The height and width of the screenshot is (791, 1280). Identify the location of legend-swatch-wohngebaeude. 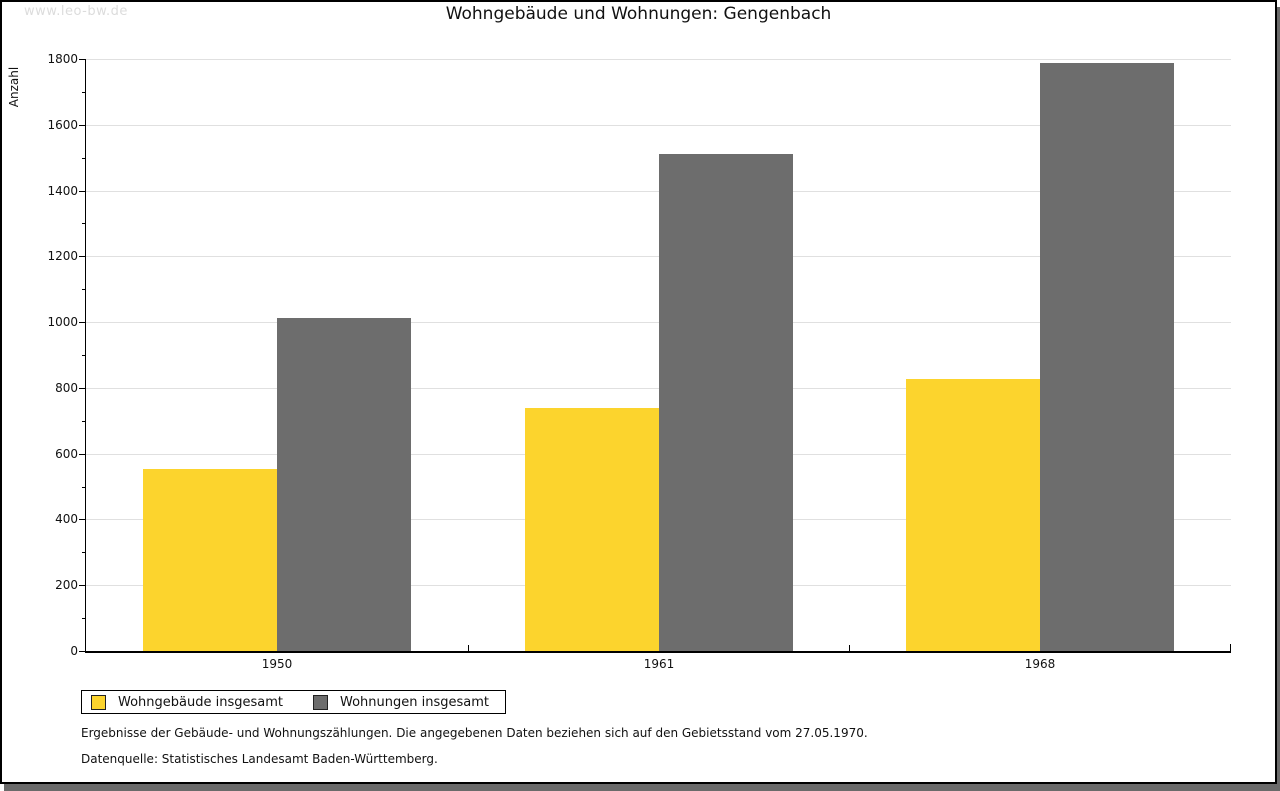
(98, 702).